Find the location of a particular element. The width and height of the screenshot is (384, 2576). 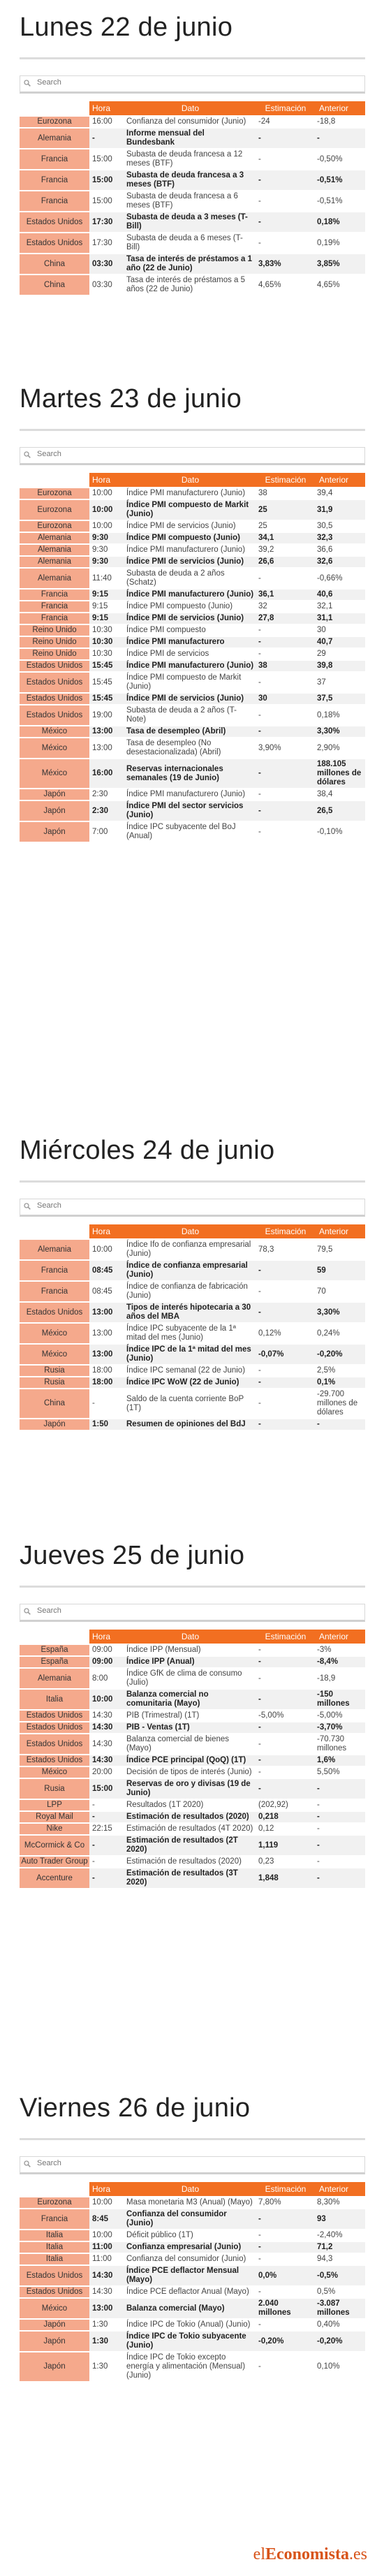

previous-cell: -8,4% is located at coordinates (340, 1662).